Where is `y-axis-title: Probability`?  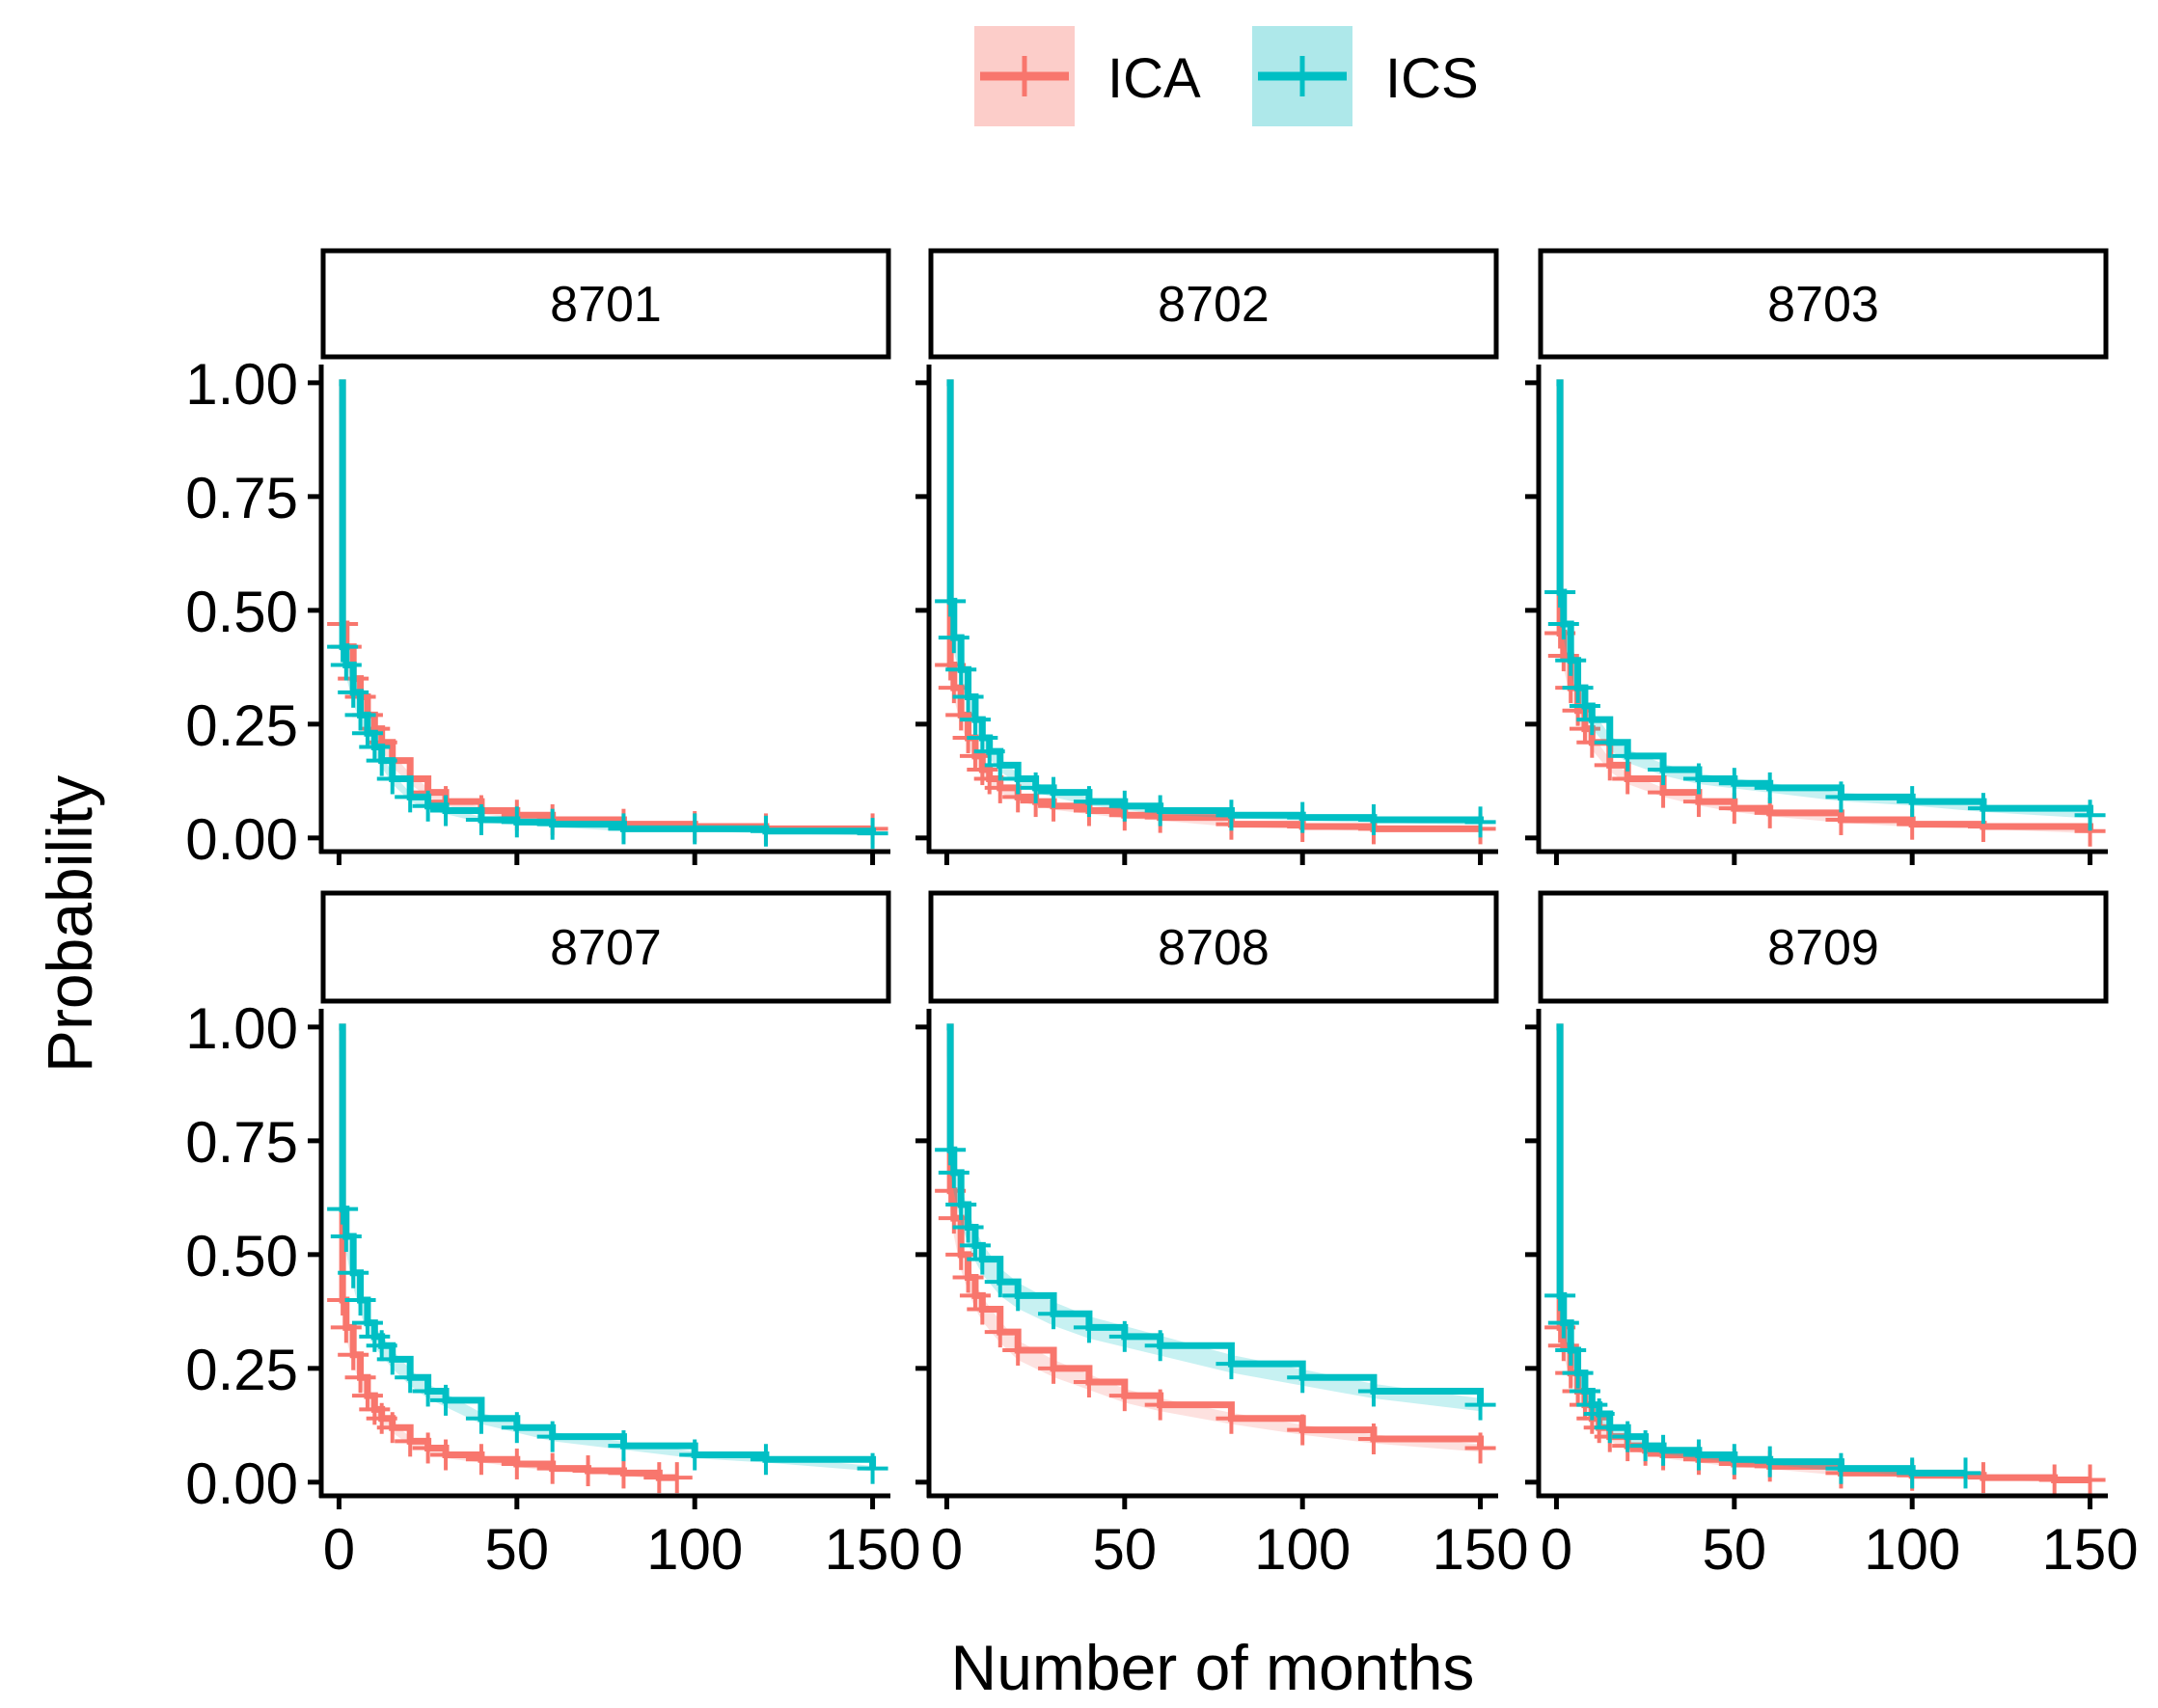
y-axis-title: Probability is located at coordinates (69, 923).